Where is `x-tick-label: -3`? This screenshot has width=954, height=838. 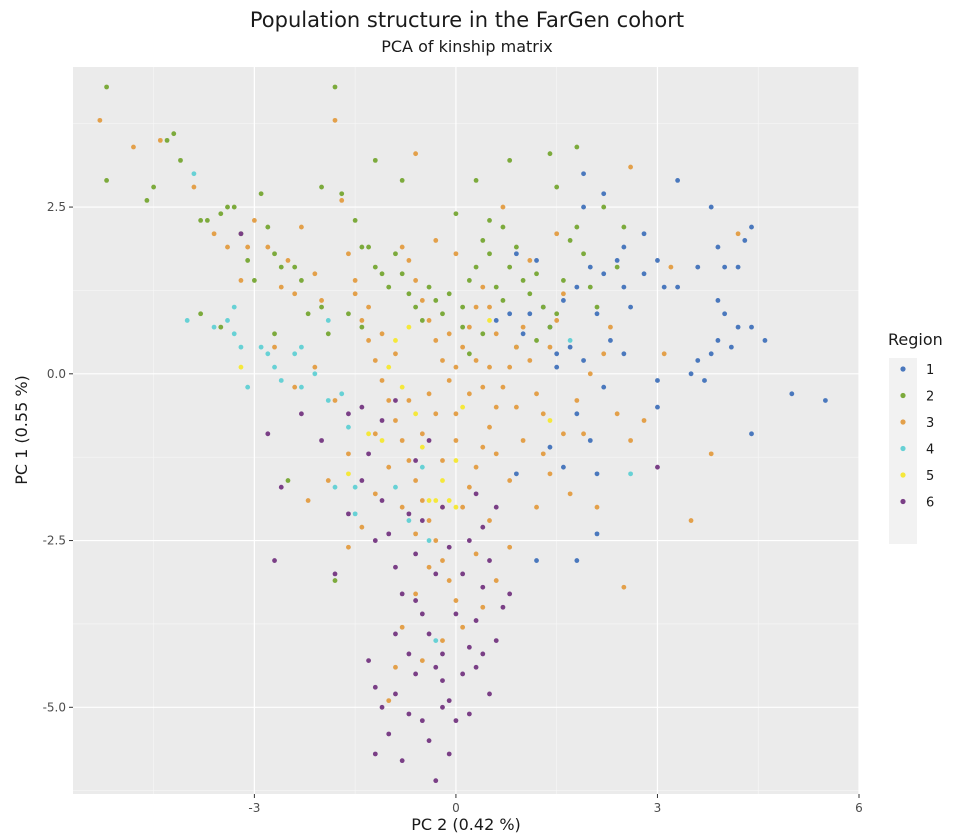 x-tick-label: -3 is located at coordinates (254, 808).